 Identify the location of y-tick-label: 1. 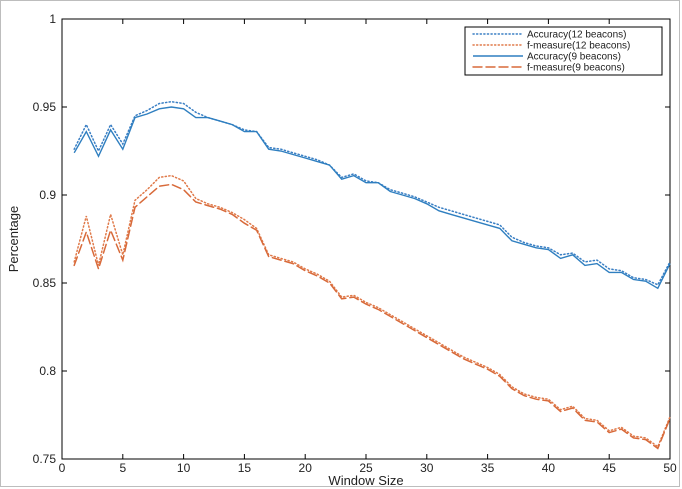
(52, 19).